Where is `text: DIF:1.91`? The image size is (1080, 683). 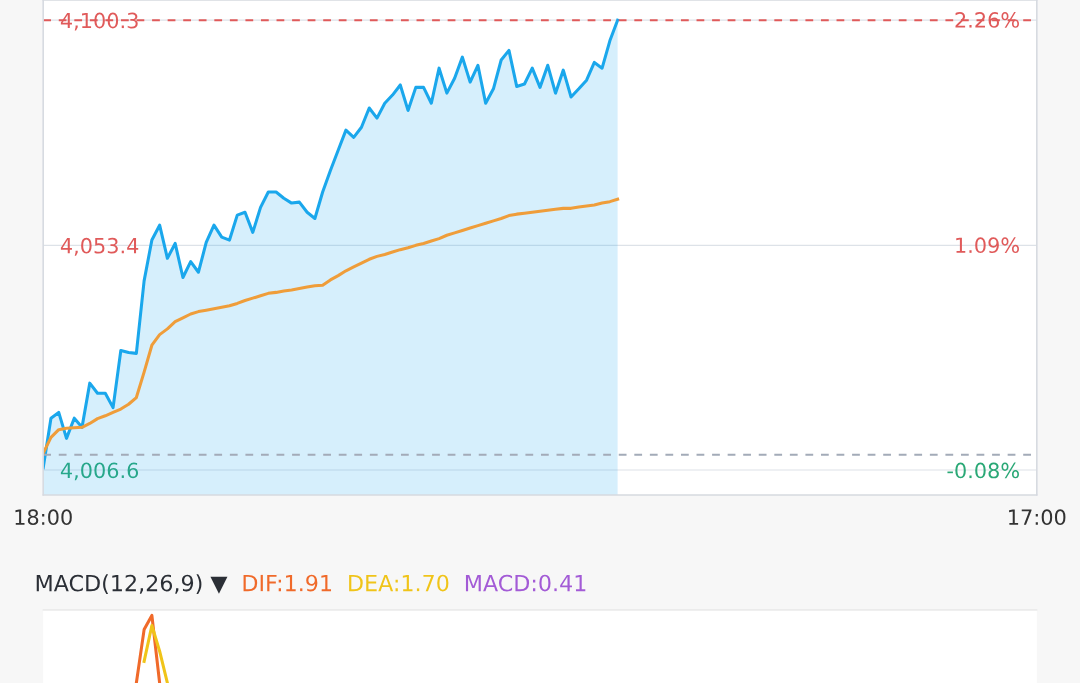 text: DIF:1.91 is located at coordinates (287, 583).